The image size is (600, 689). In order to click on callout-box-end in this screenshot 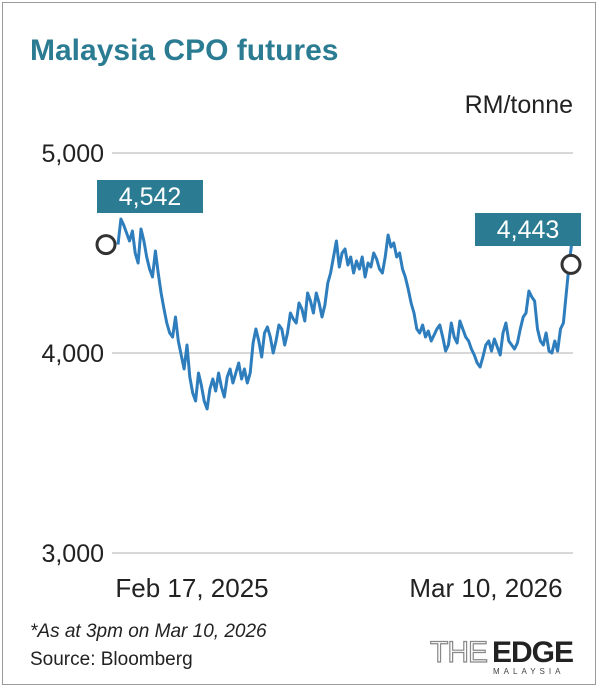, I will do `click(528, 229)`.